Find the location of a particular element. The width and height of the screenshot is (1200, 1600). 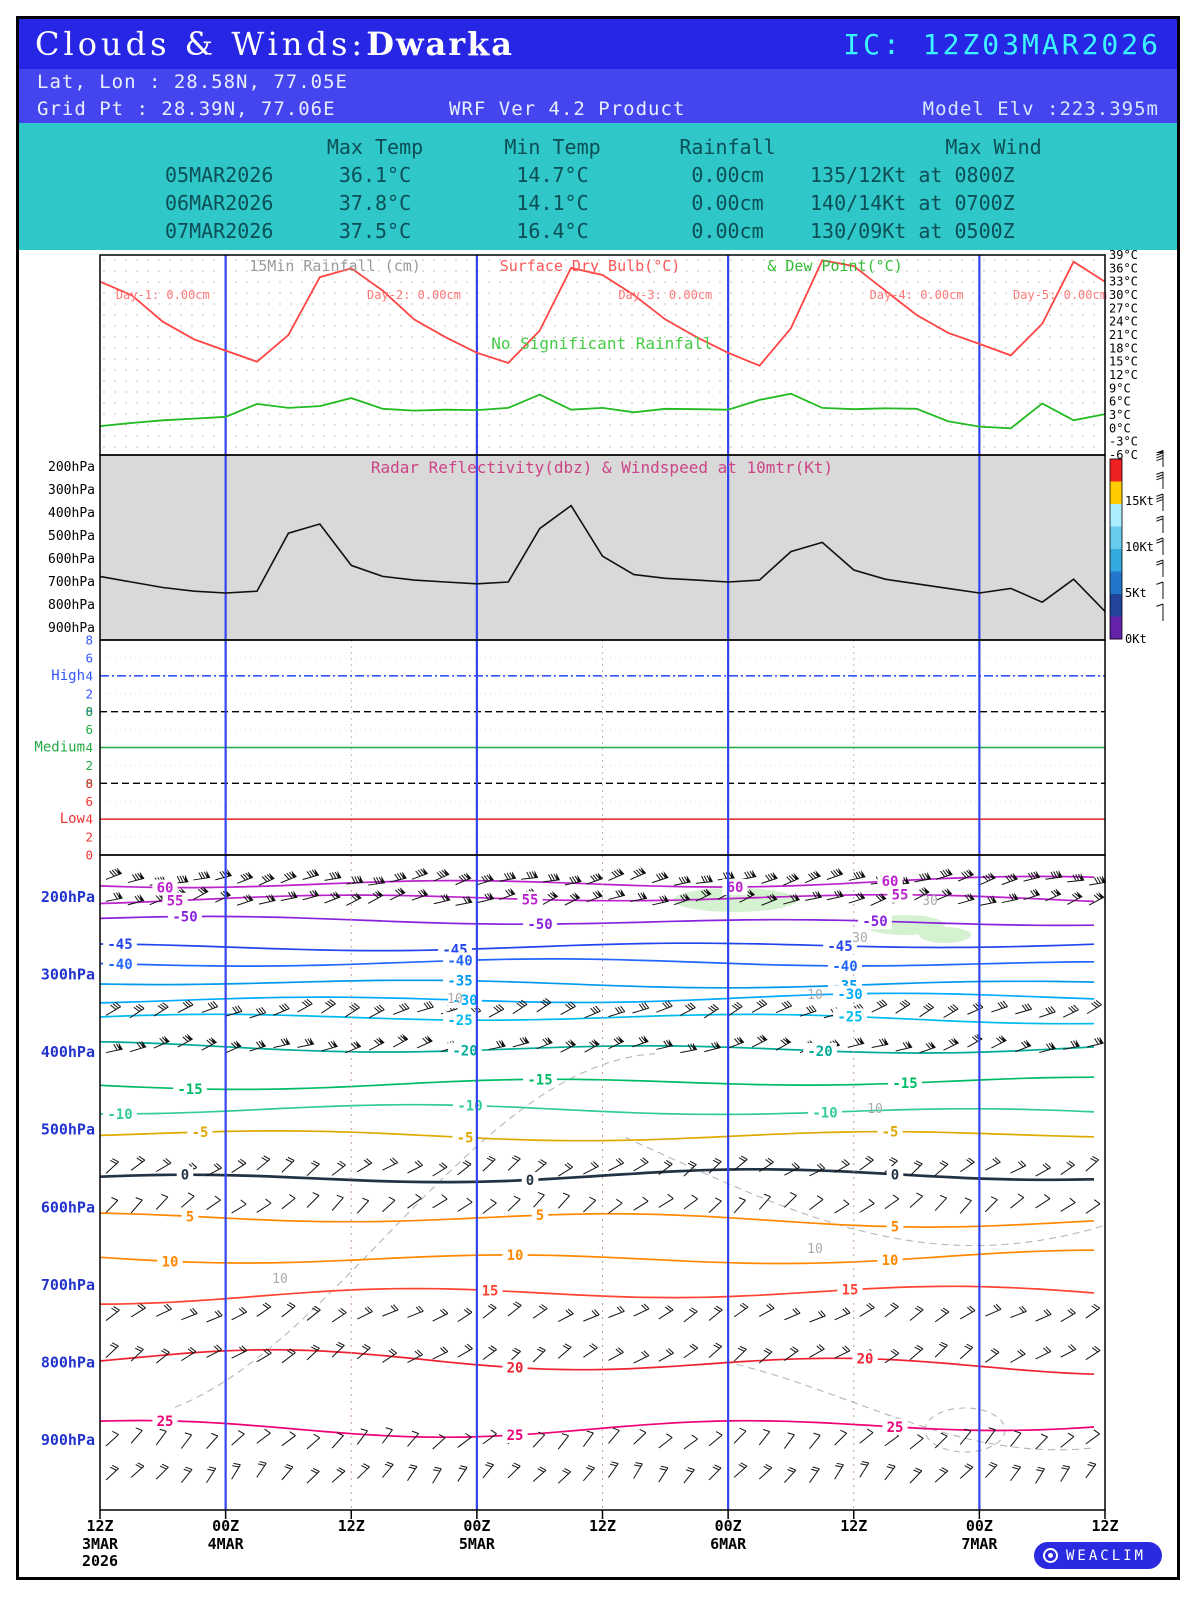

model-elev-label: Model Elv :223.395m is located at coordinates (1040, 109).